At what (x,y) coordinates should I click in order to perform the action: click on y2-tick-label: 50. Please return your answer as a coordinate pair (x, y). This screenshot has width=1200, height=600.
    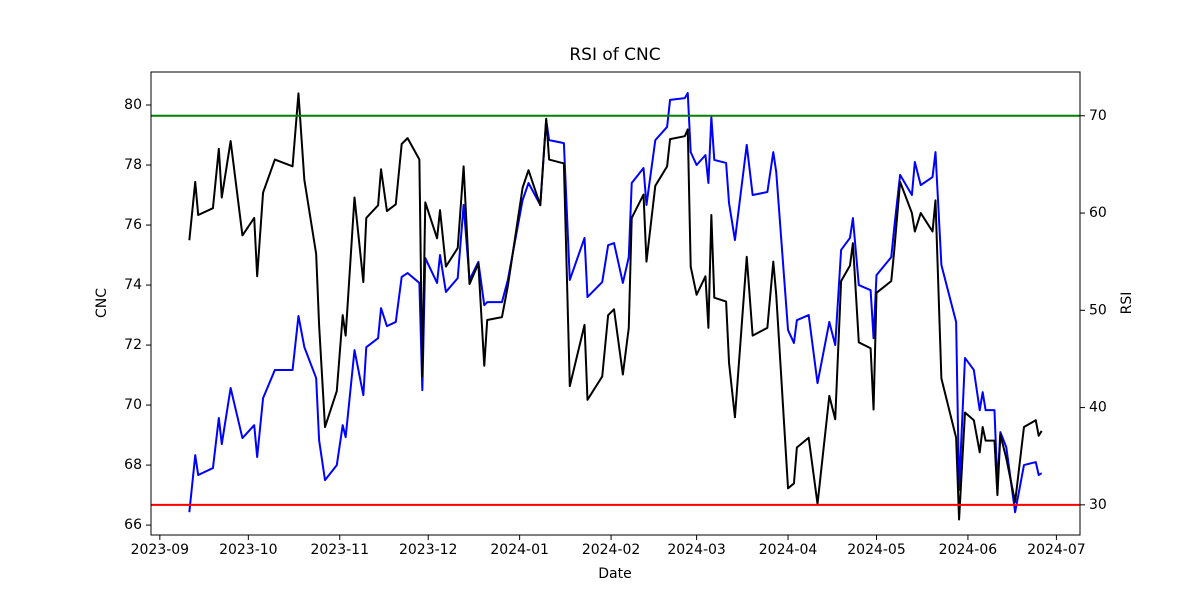
    Looking at the image, I should click on (1098, 310).